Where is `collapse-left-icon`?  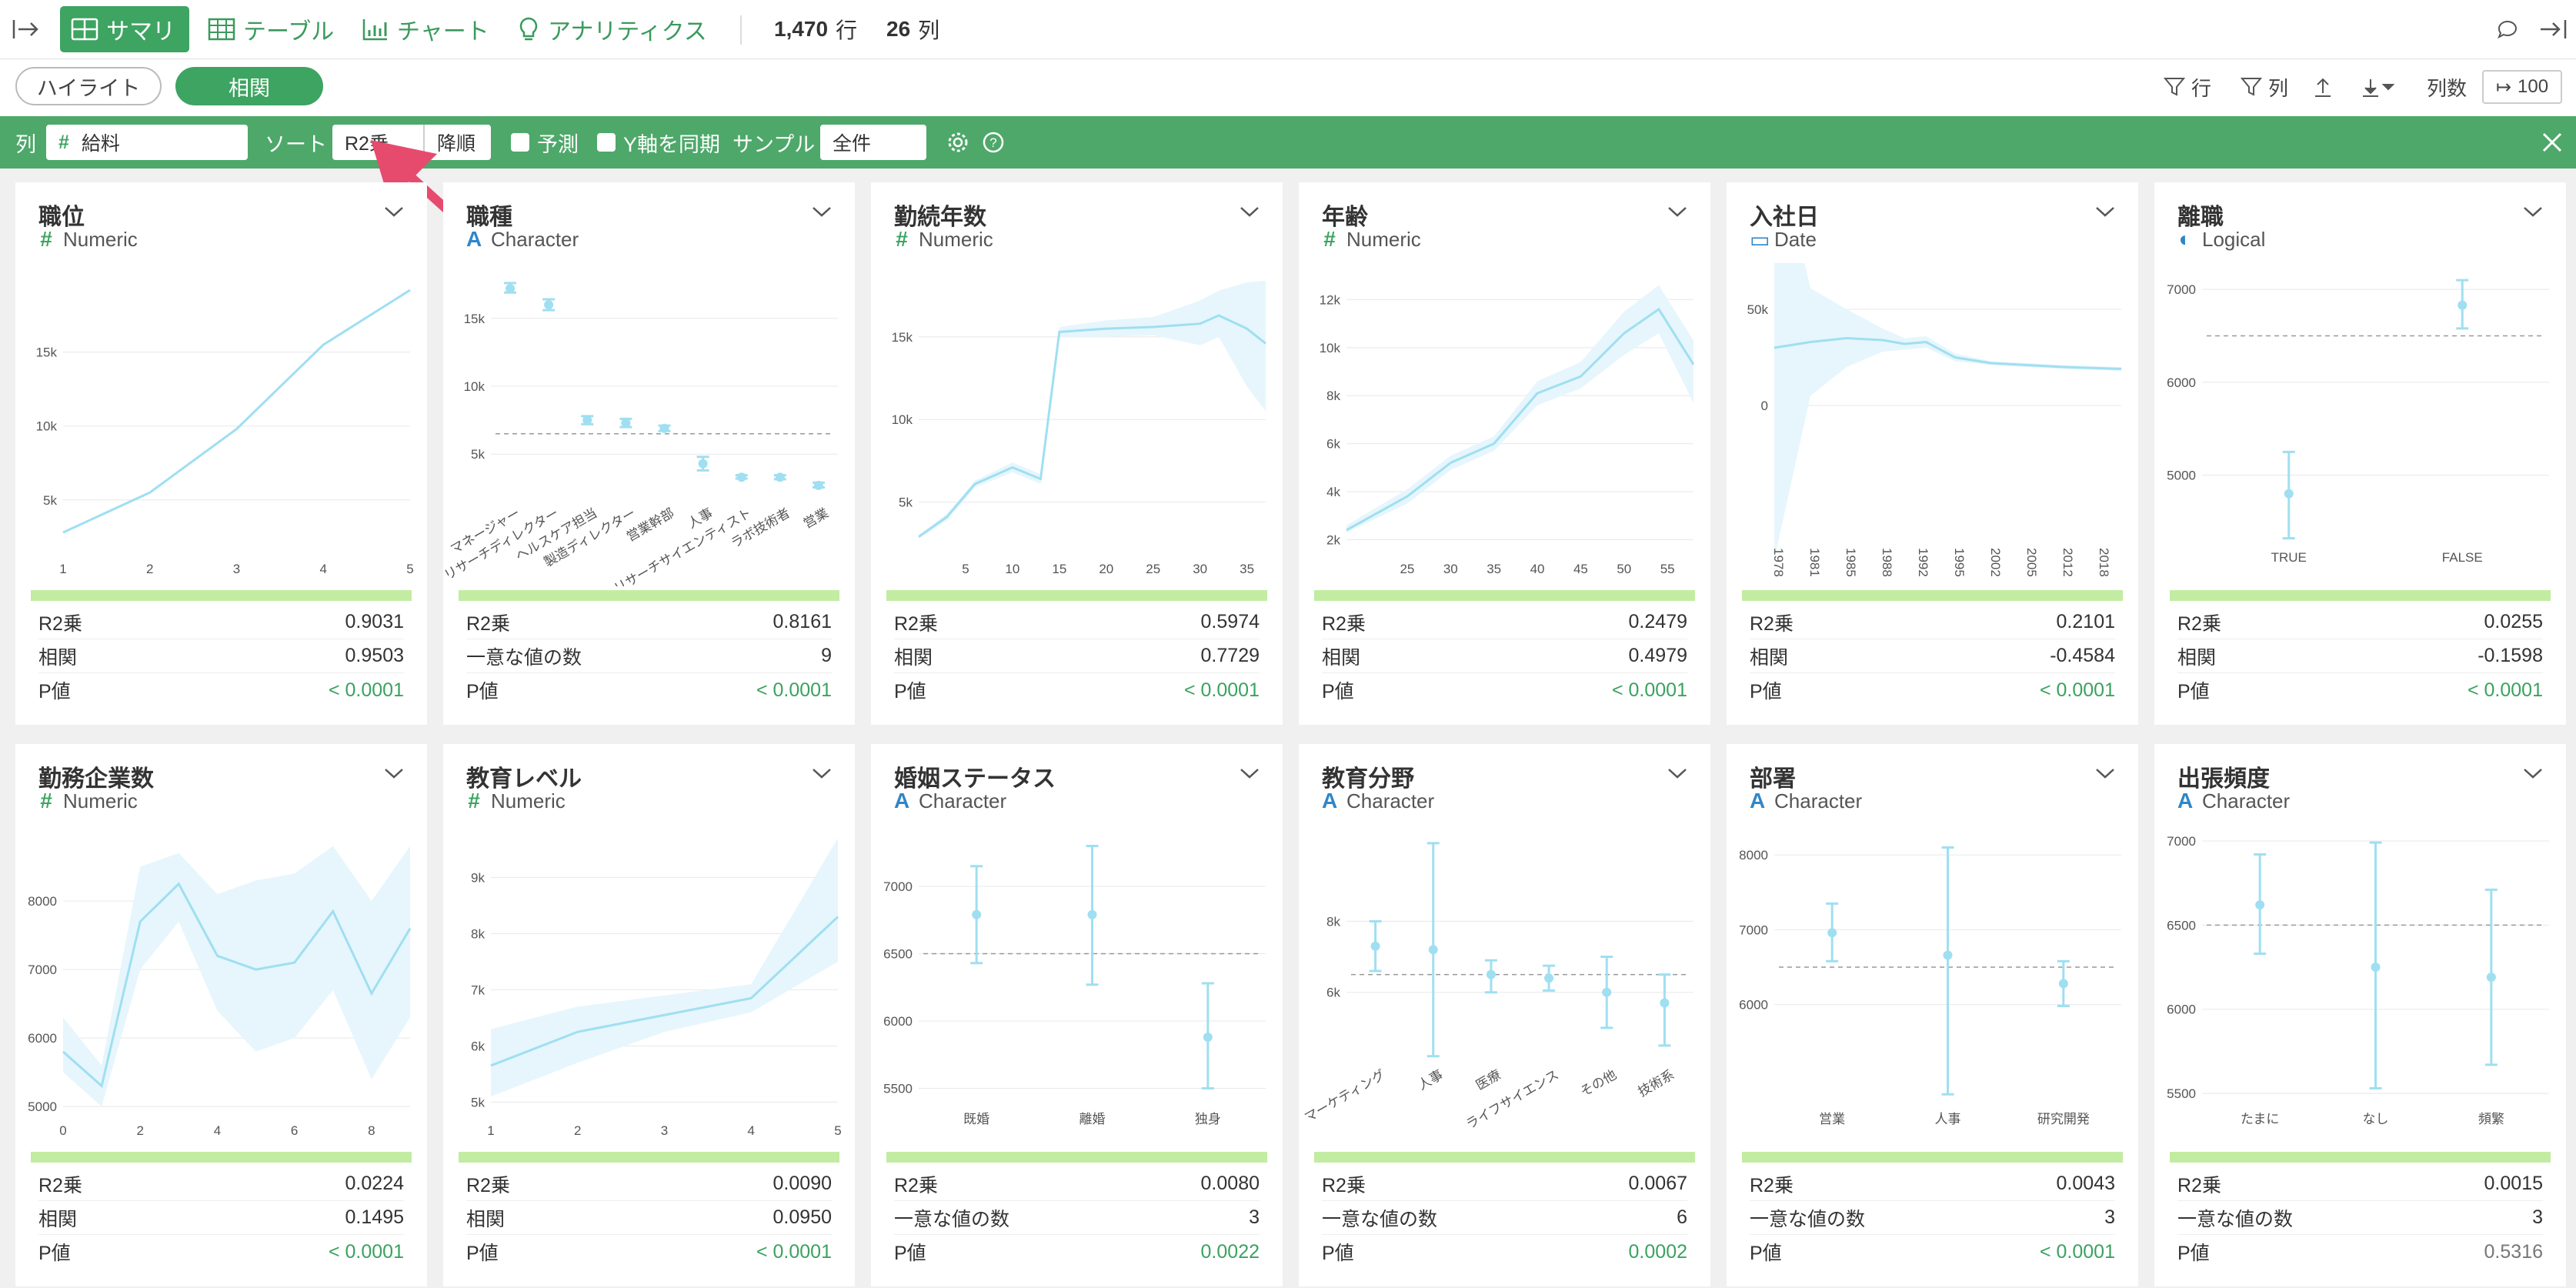 collapse-left-icon is located at coordinates (26, 29).